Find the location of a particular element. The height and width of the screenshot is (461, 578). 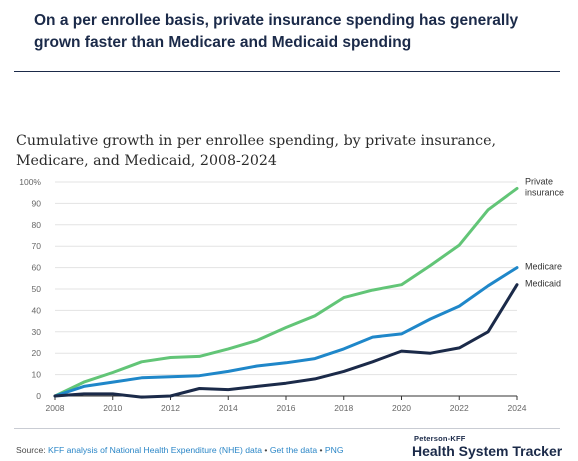

brand-kicker: Peterson-KFF is located at coordinates (440, 438).